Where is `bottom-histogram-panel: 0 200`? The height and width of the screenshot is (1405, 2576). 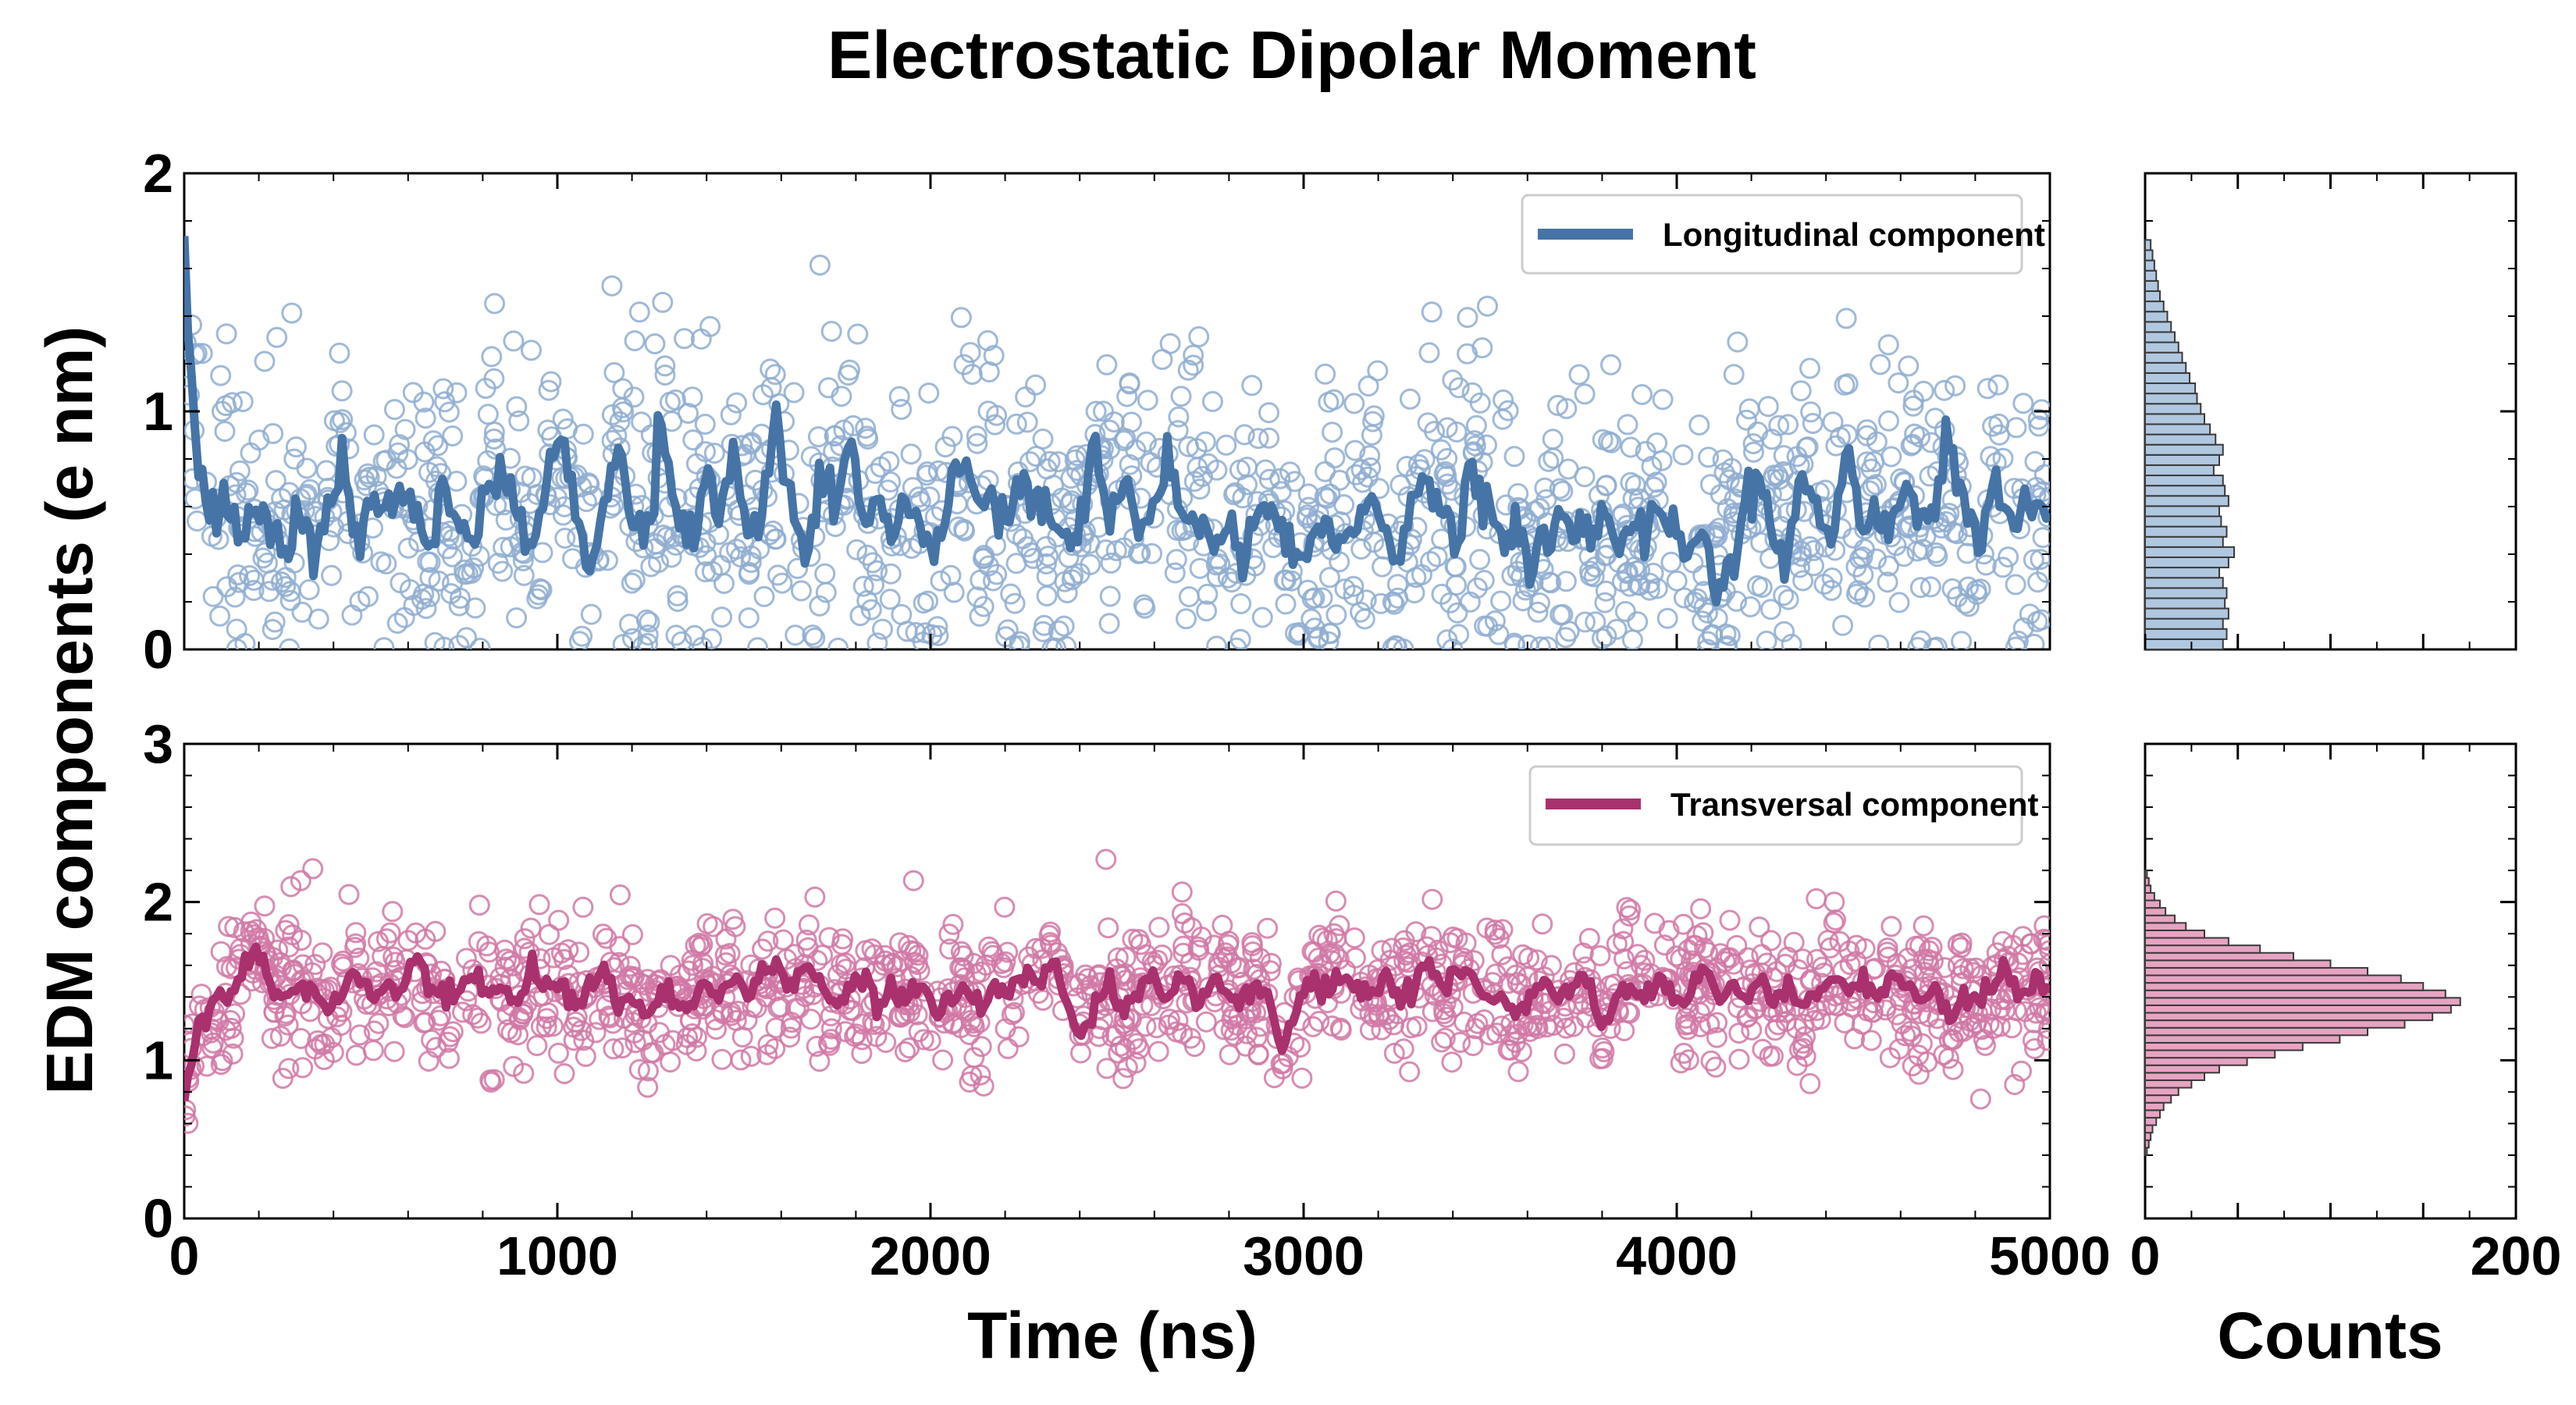 bottom-histogram-panel: 0 200 is located at coordinates (2345, 1014).